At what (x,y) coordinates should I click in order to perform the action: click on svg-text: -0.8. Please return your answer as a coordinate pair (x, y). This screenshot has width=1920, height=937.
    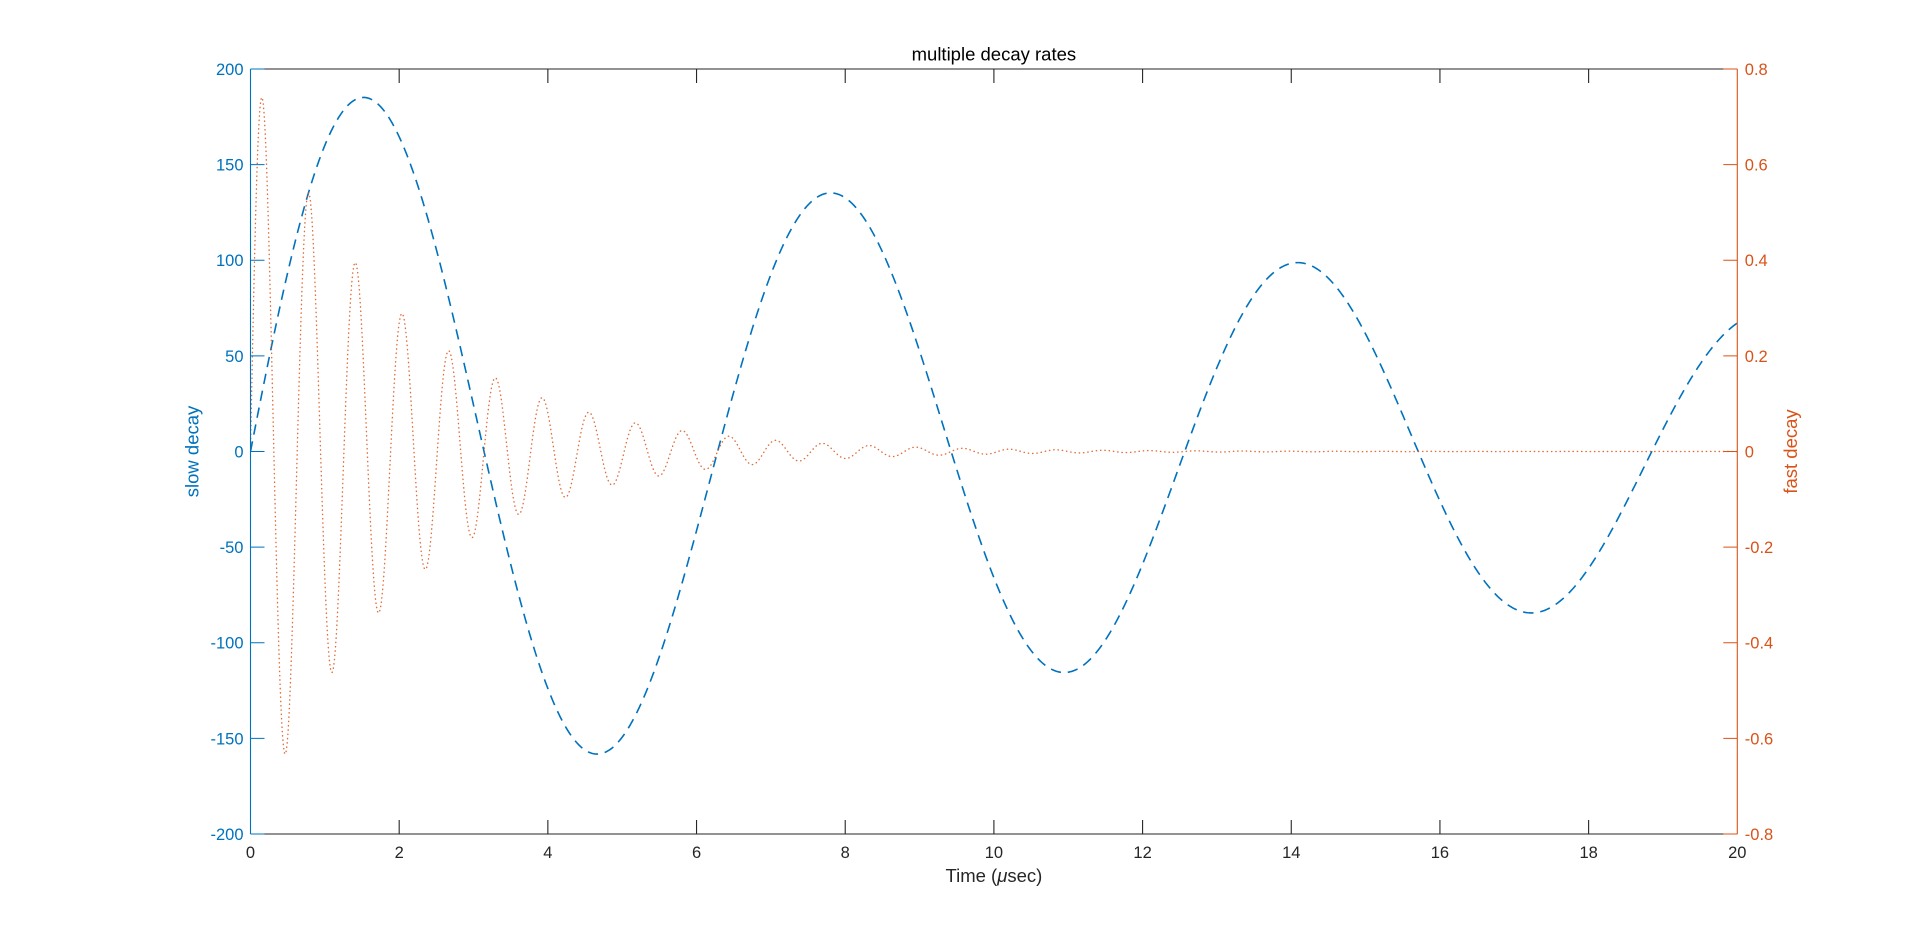
    Looking at the image, I should click on (1759, 835).